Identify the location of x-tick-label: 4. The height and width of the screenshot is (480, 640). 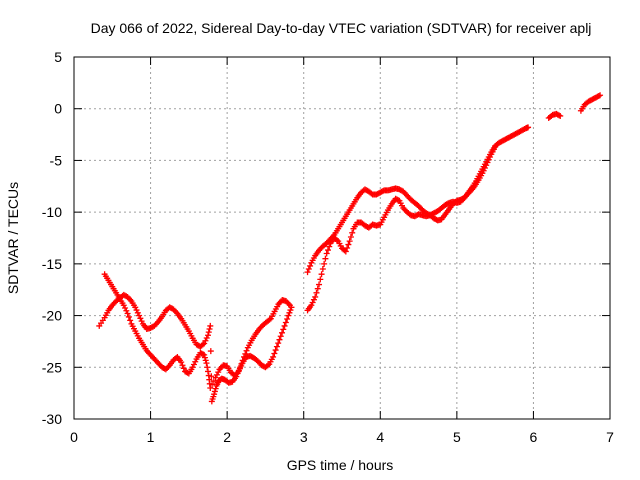
(380, 437).